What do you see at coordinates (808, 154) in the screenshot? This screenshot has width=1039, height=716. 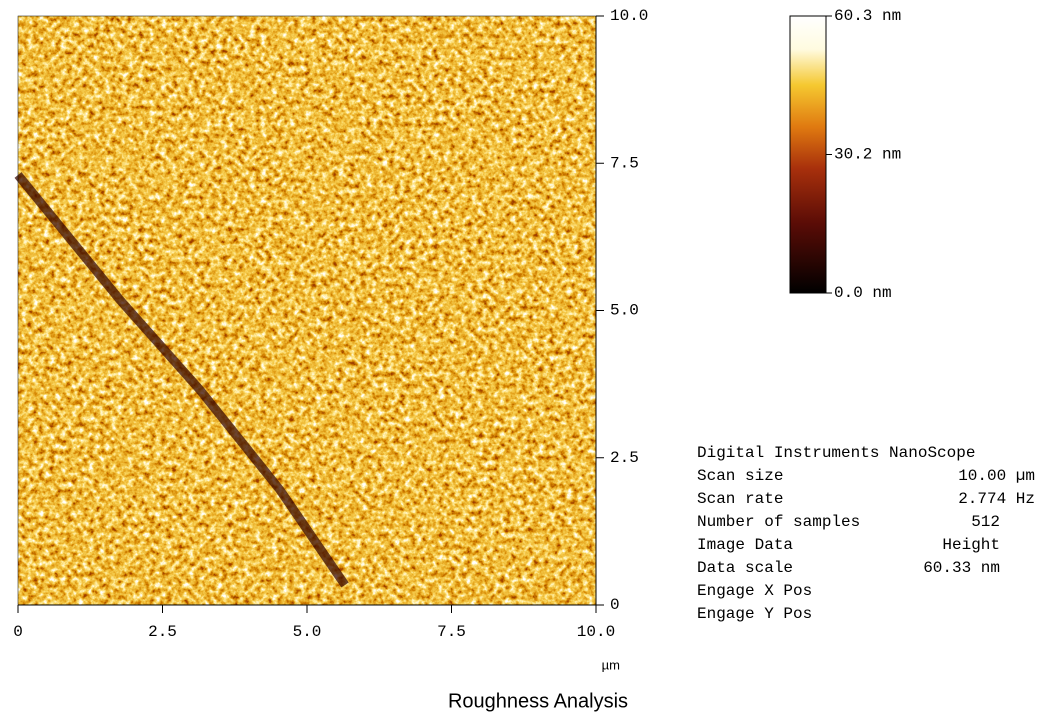 I see `color-bar` at bounding box center [808, 154].